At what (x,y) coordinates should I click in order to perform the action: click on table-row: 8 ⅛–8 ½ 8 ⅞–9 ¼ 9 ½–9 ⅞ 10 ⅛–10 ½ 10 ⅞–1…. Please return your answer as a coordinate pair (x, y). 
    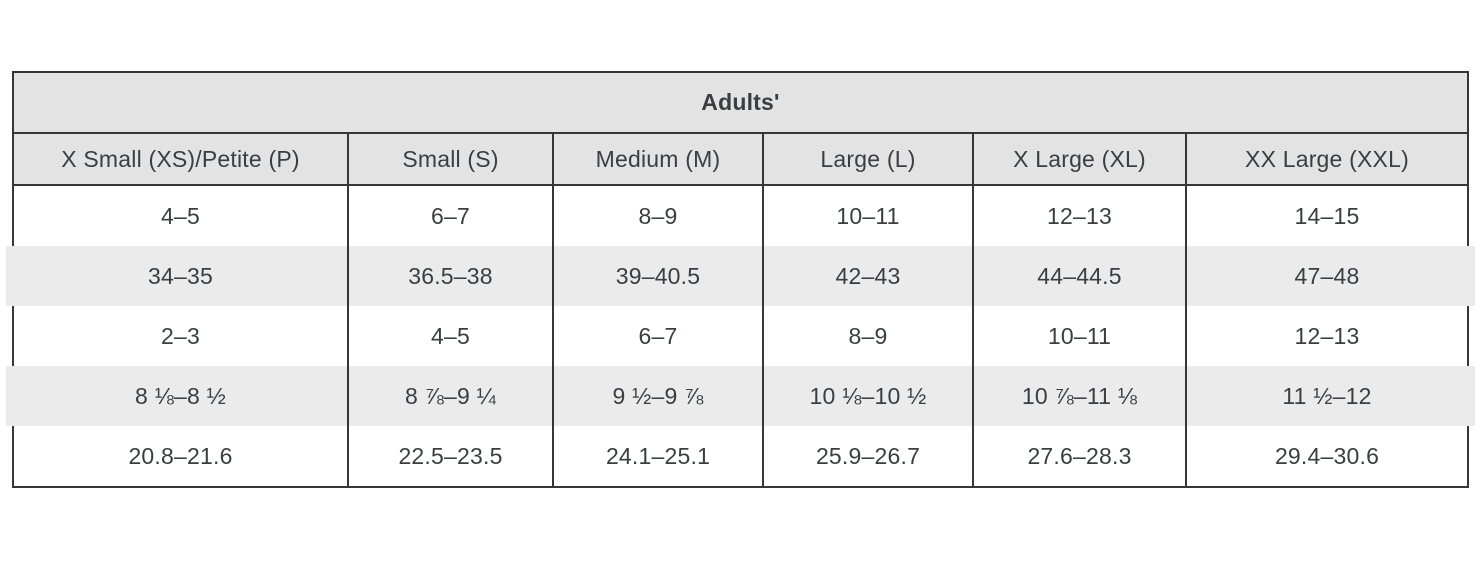
    Looking at the image, I should click on (740, 396).